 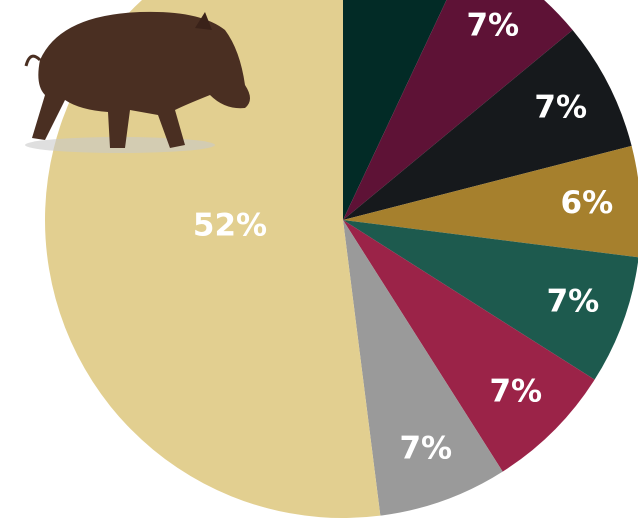 I want to click on slice-label: 6%, so click(x=587, y=203).